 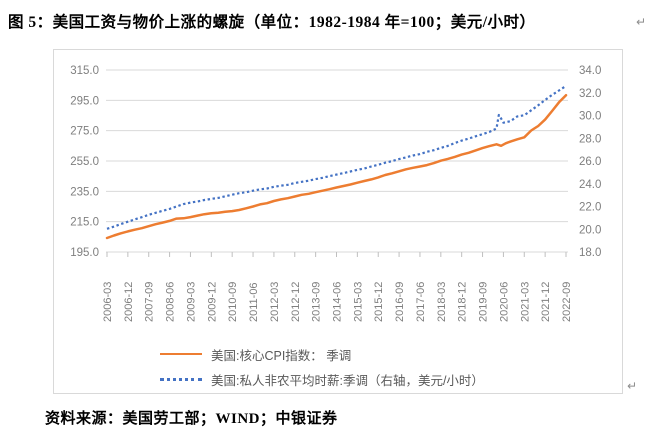 I want to click on svg-text: 2020-06, so click(x=504, y=302).